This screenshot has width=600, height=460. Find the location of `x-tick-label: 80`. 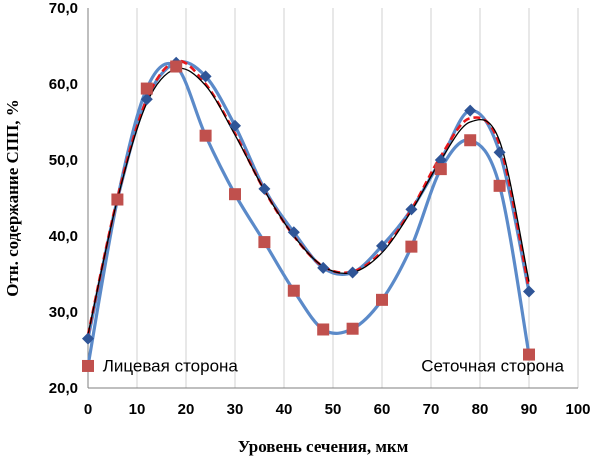

x-tick-label: 80 is located at coordinates (480, 409).